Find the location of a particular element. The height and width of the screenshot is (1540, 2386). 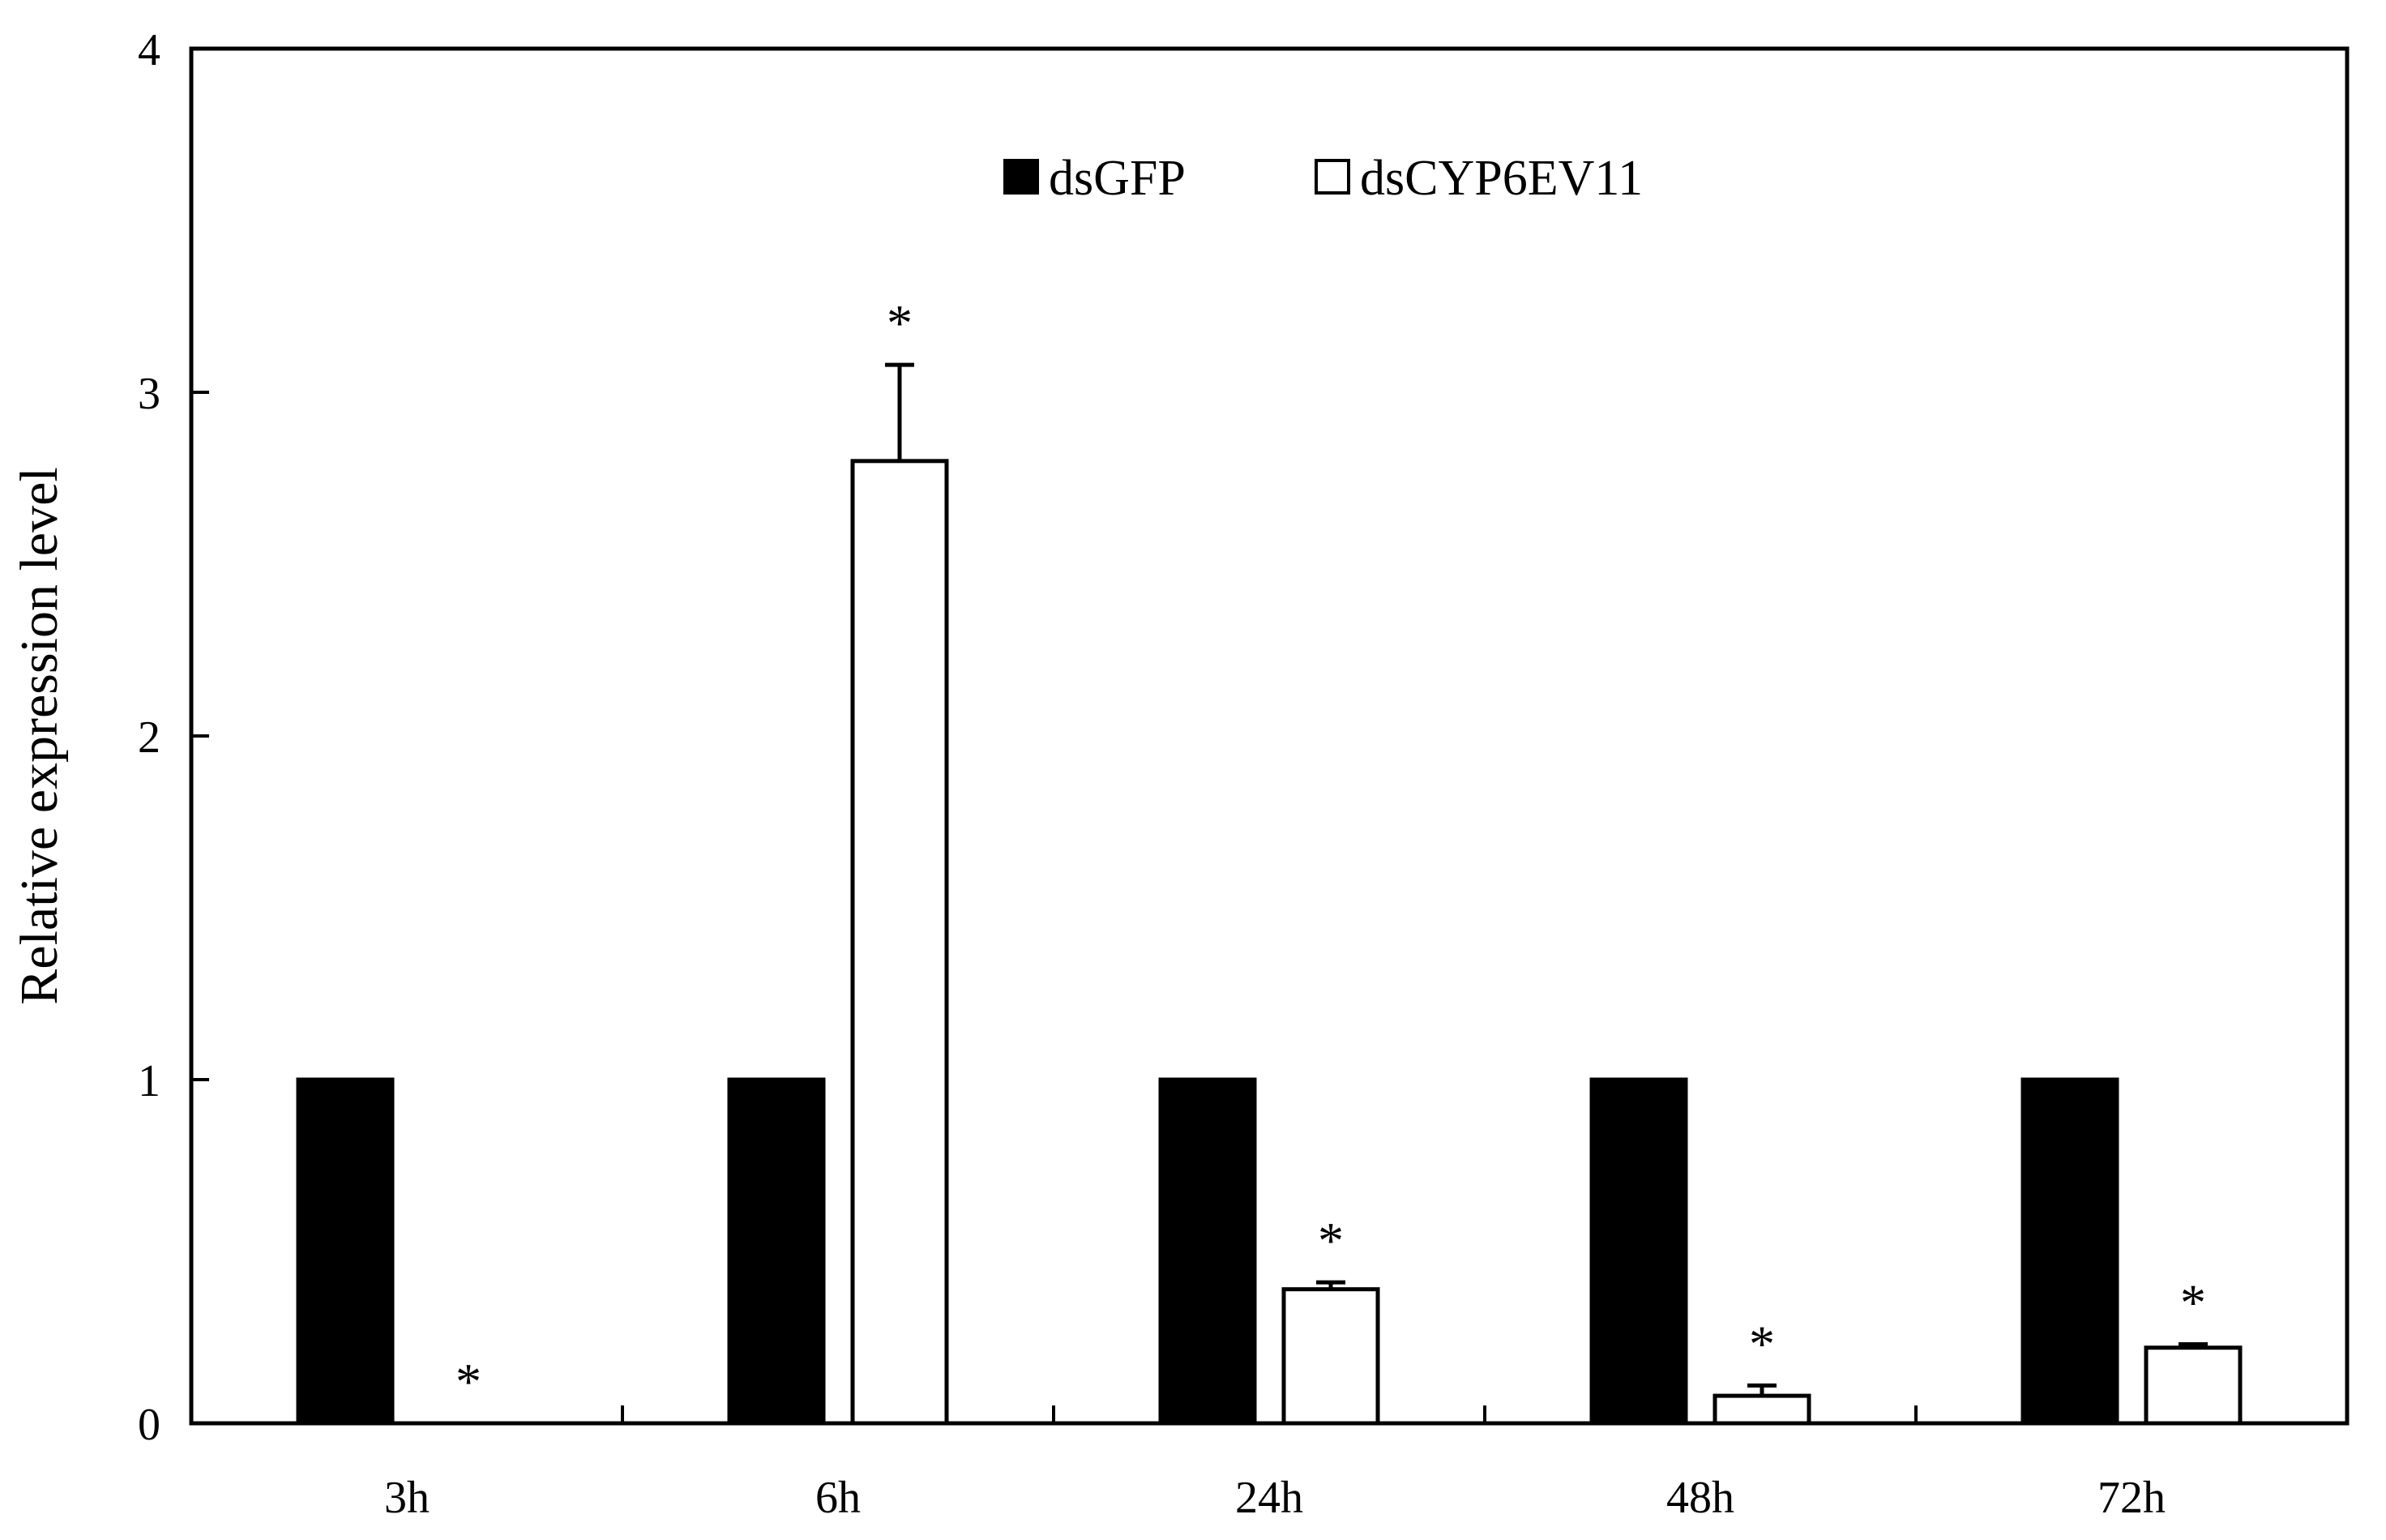

x-tick-label: 48h is located at coordinates (1700, 1498).